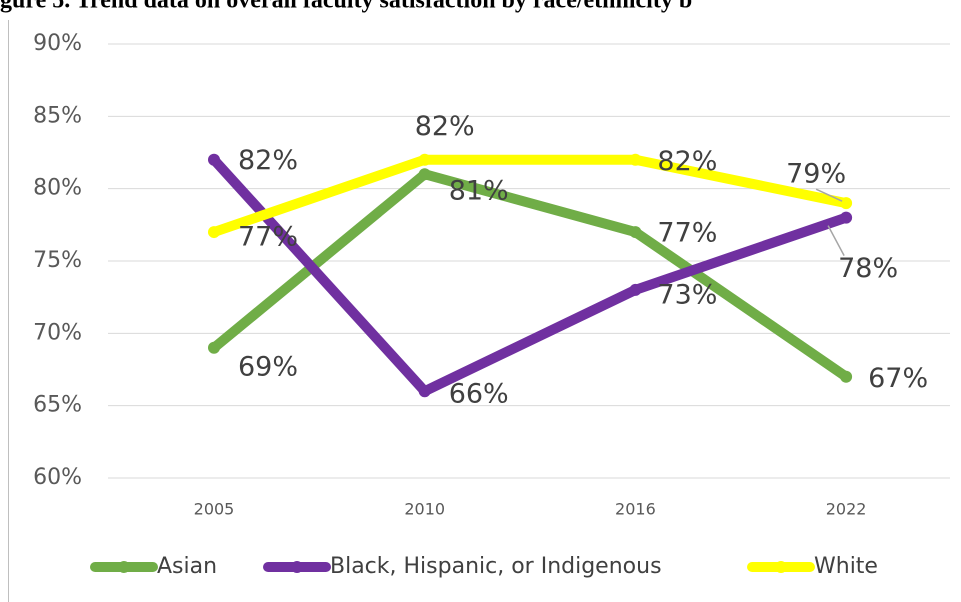 Image resolution: width=961 pixels, height=602 pixels. Describe the element at coordinates (635, 509) in the screenshot. I see `x-tick-label: 2016` at that location.